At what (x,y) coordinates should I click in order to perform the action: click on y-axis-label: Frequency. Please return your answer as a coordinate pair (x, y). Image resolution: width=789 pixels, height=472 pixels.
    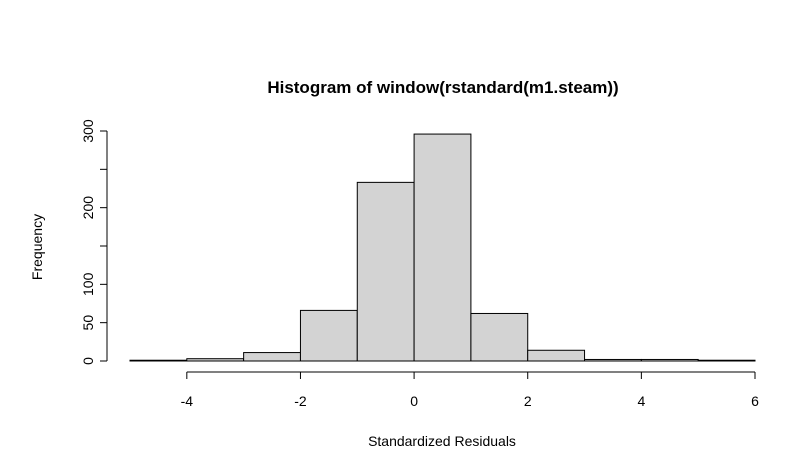
    Looking at the image, I should click on (37, 247).